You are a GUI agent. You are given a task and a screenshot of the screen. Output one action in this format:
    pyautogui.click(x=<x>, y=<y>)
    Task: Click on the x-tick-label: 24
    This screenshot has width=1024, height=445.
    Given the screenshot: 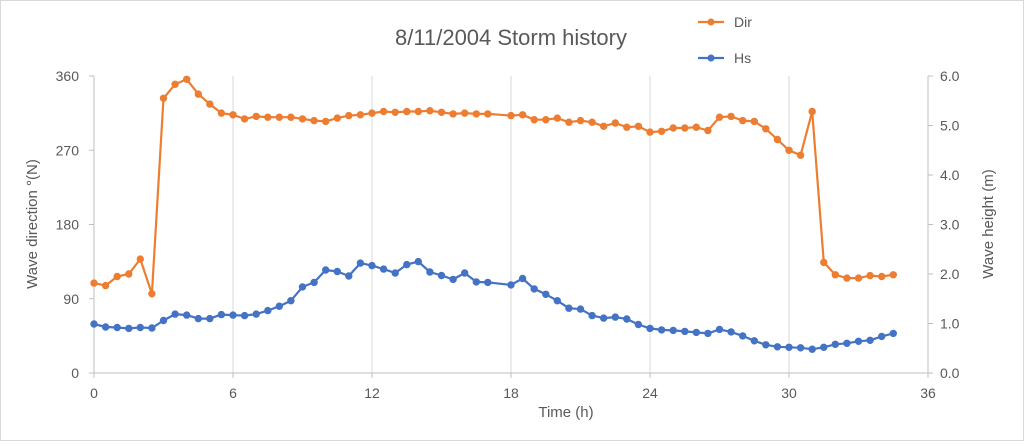 What is the action you would take?
    pyautogui.click(x=650, y=393)
    